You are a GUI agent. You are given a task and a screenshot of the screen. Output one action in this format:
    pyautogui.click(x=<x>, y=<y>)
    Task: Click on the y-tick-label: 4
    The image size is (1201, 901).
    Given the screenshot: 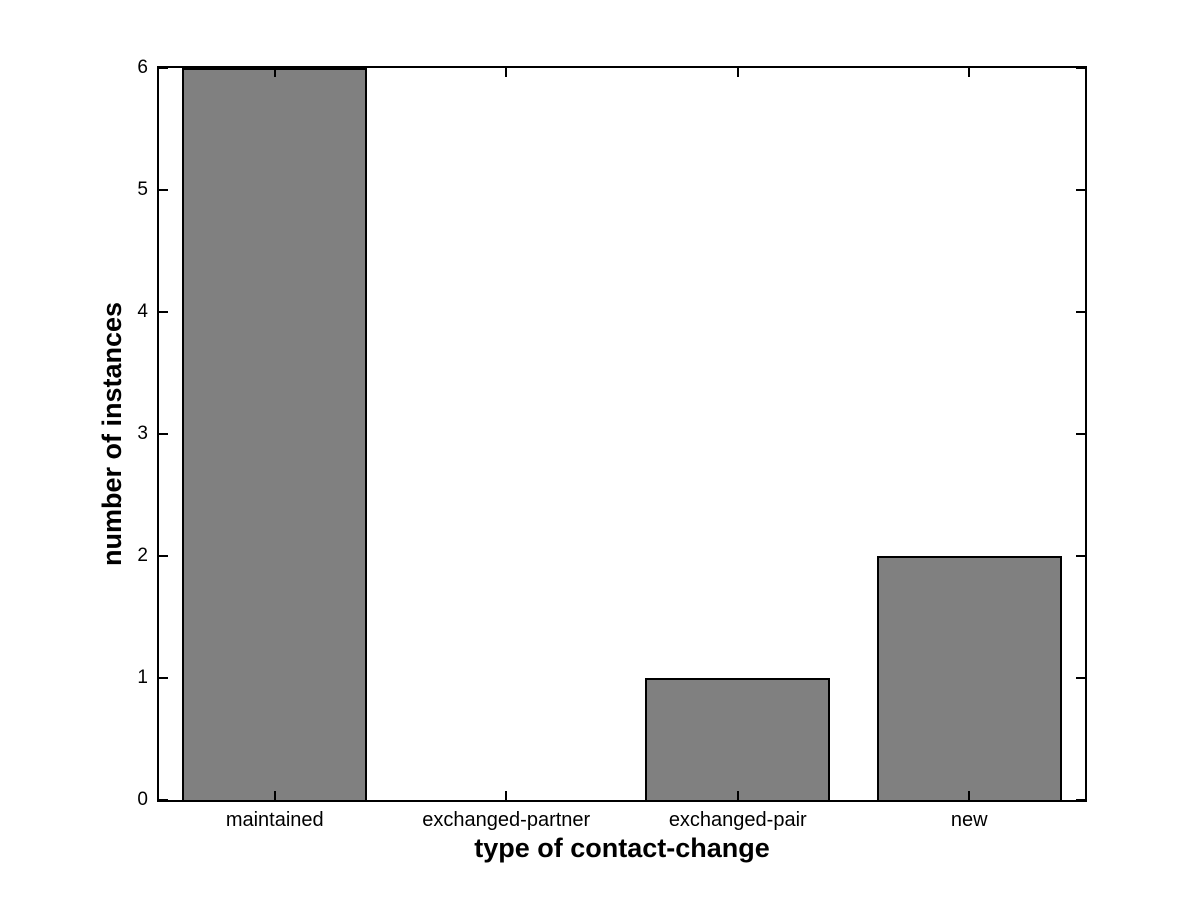 What is the action you would take?
    pyautogui.click(x=142, y=311)
    